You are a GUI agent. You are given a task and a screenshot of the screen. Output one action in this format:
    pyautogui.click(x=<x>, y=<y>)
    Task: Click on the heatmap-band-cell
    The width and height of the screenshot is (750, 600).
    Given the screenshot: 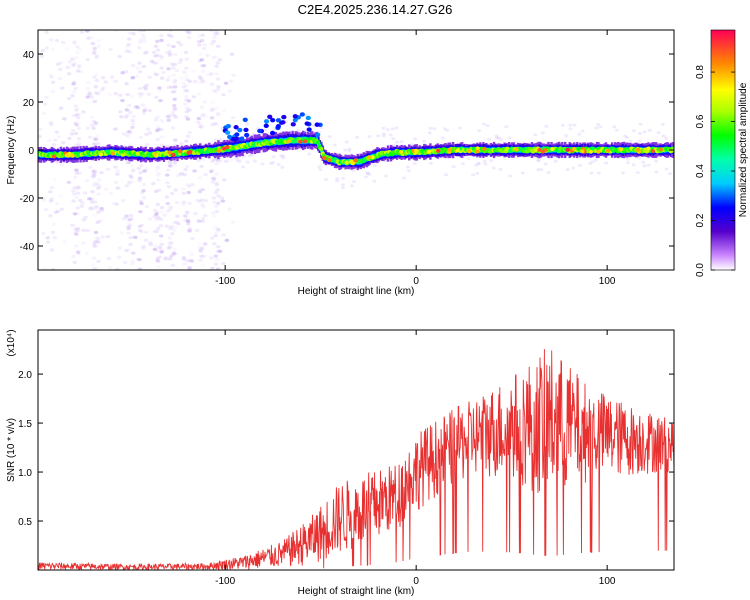 What is the action you would take?
    pyautogui.click(x=295, y=120)
    